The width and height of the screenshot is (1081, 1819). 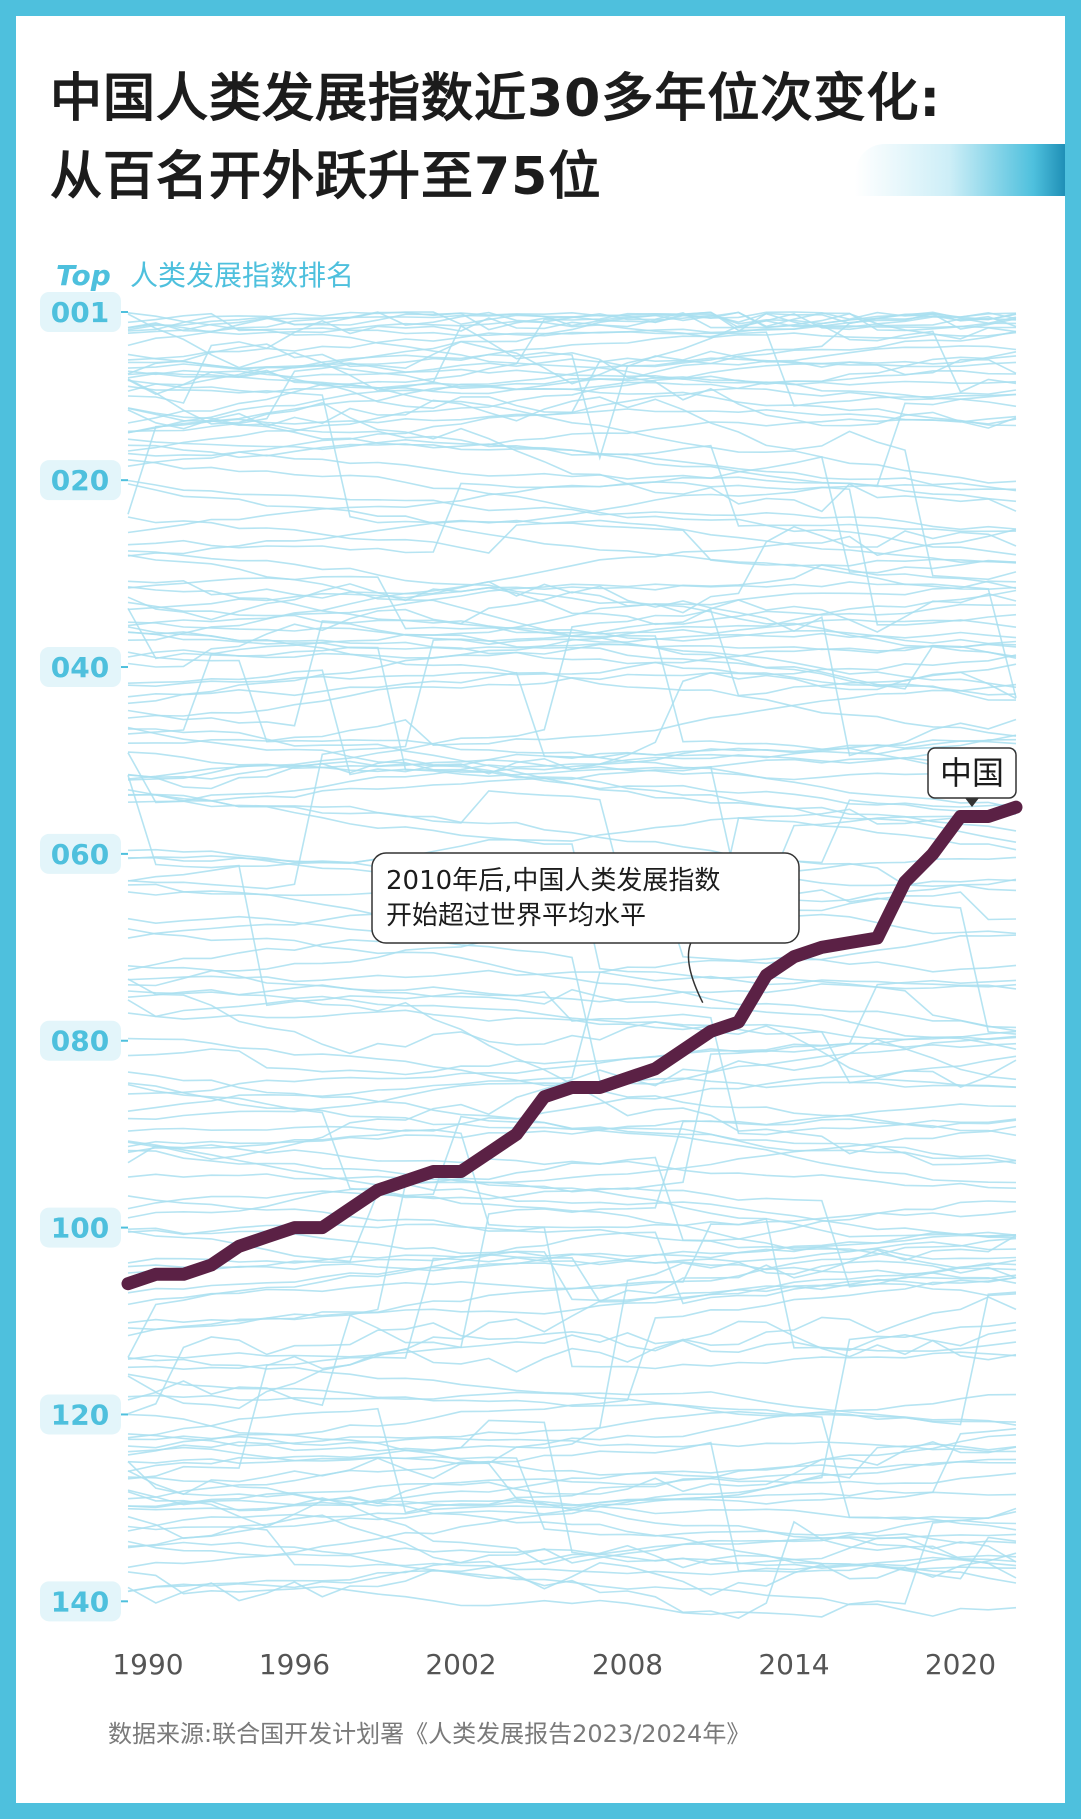 I want to click on y-axis-prefix: Top, so click(x=83, y=275).